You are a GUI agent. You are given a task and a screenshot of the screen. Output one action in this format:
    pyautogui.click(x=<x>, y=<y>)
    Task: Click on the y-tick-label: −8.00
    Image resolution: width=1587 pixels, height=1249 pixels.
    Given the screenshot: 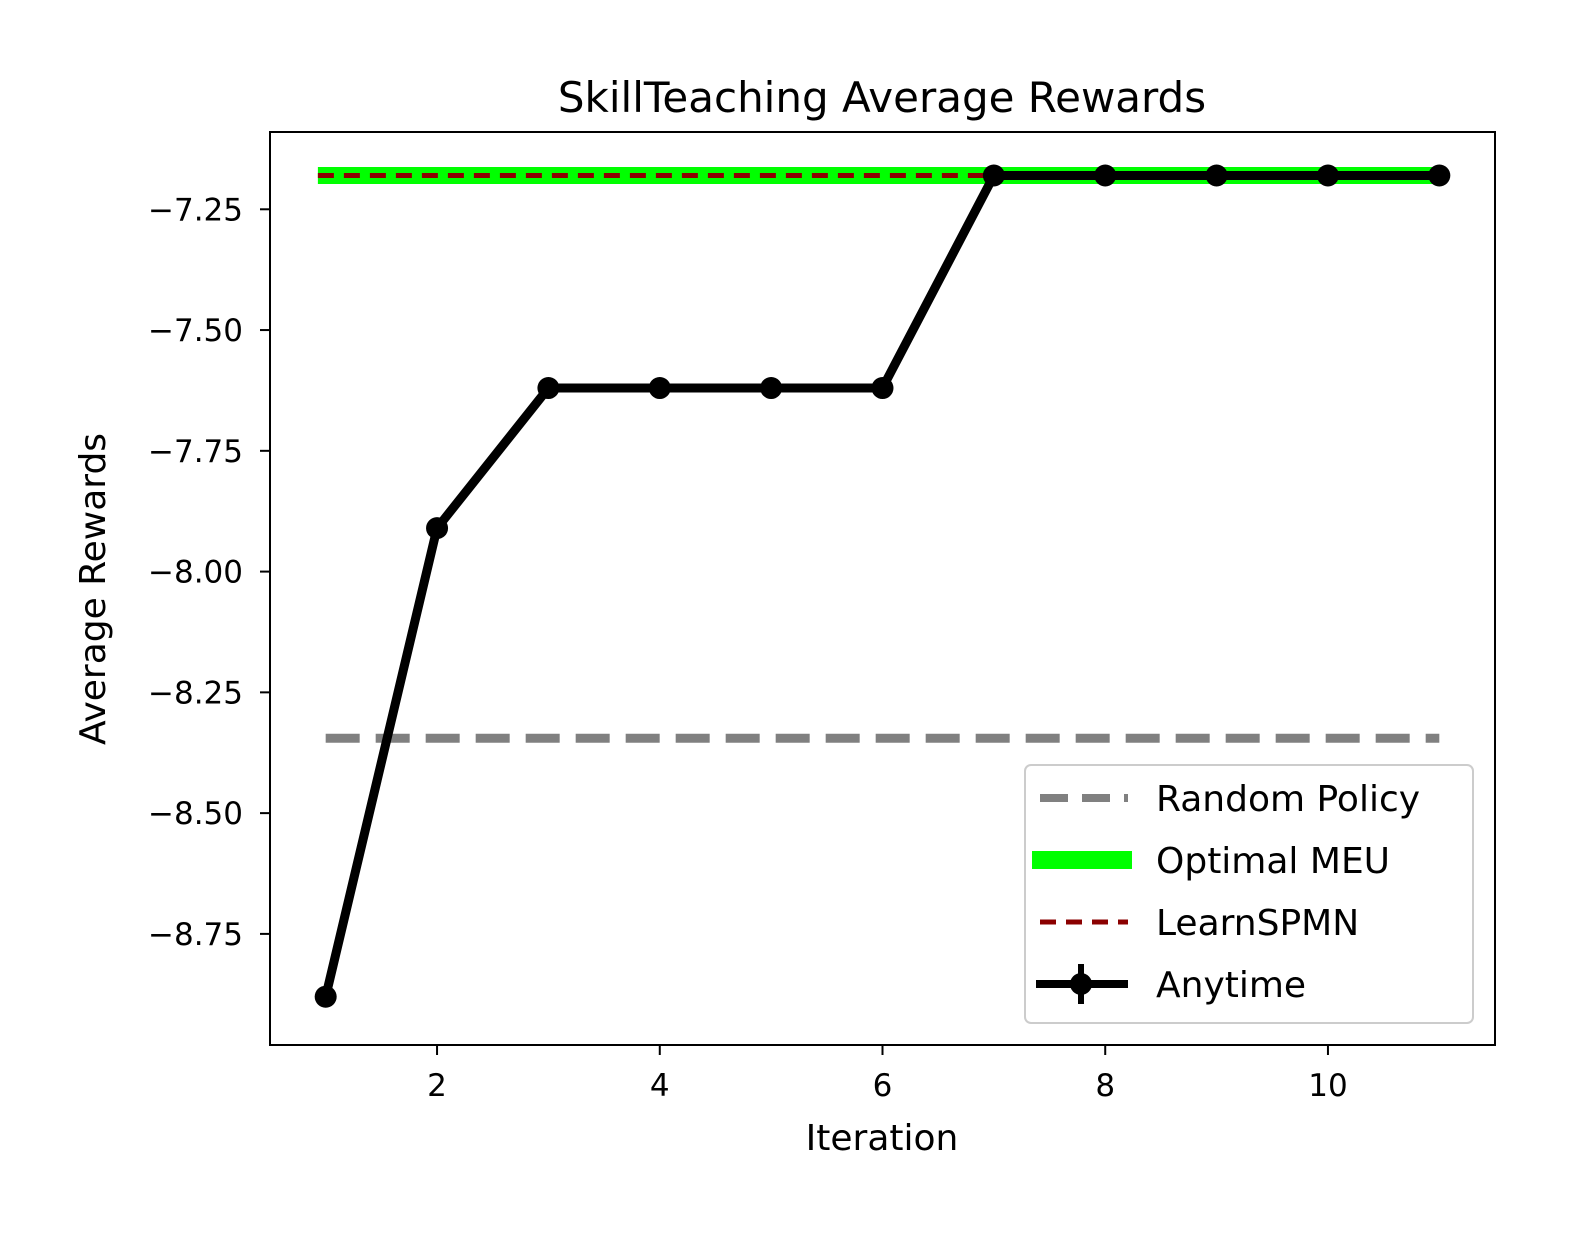 What is the action you would take?
    pyautogui.click(x=195, y=573)
    